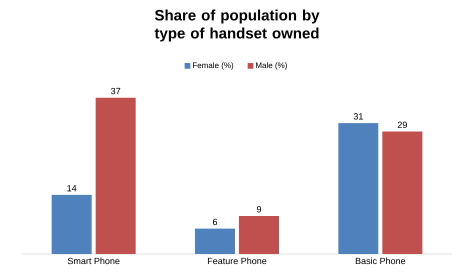 The width and height of the screenshot is (474, 276). What do you see at coordinates (358, 116) in the screenshot?
I see `data-label: 31` at bounding box center [358, 116].